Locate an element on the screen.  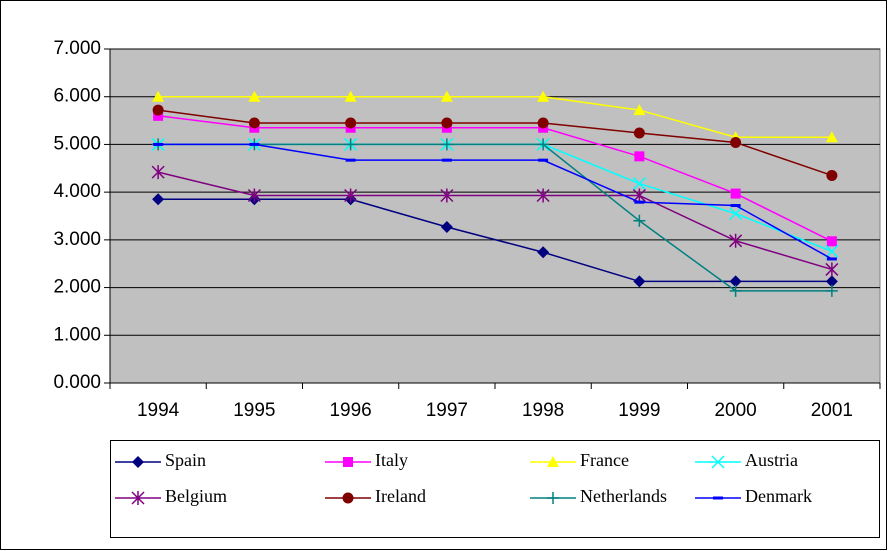
legend-label: Denmark is located at coordinates (778, 496).